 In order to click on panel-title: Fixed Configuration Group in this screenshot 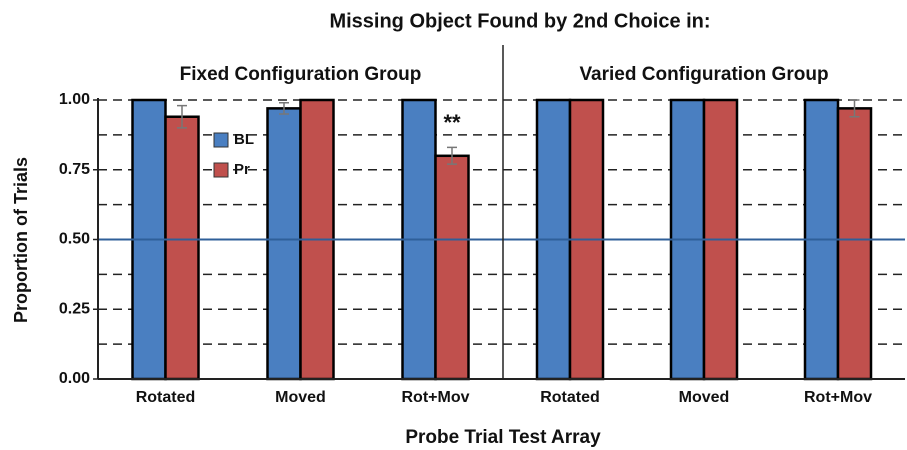, I will do `click(301, 74)`.